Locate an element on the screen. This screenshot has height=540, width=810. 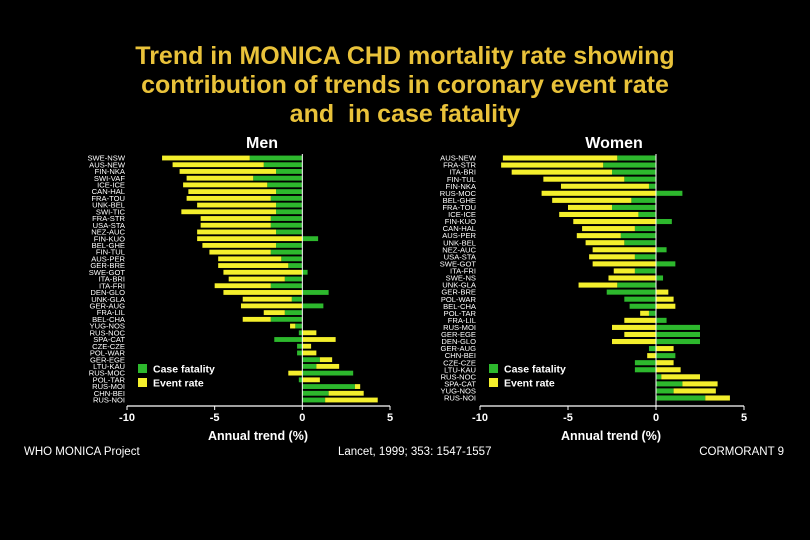
women-category-label: AUS-NEW is located at coordinates (458, 158).